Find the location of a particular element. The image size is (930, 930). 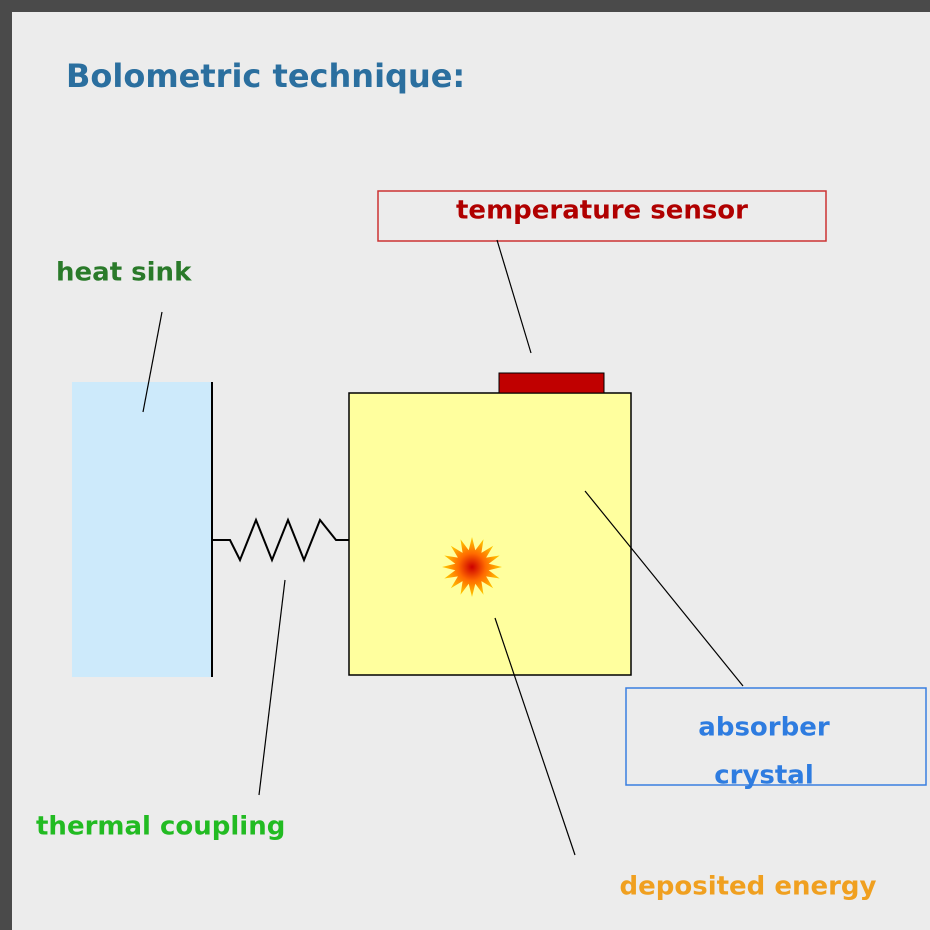

label: temperature sensor is located at coordinates (602, 211).